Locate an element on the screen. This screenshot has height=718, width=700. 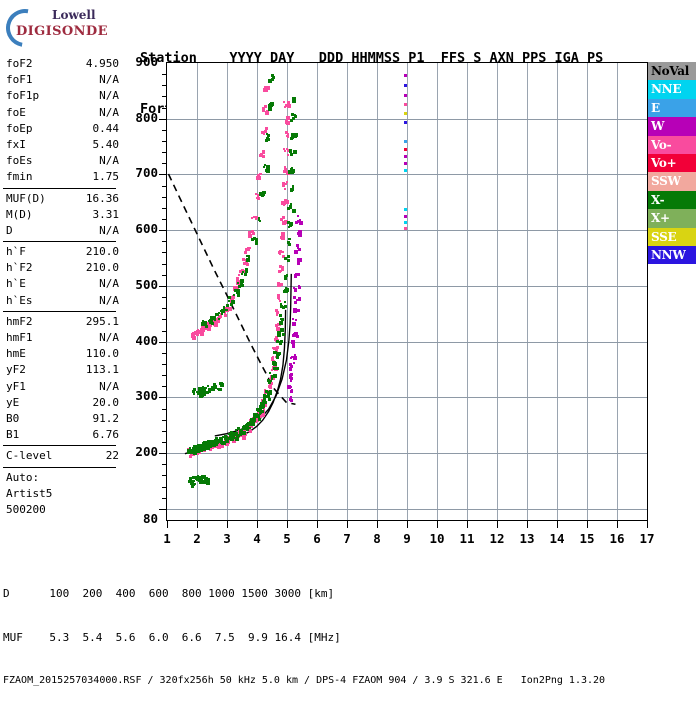
legend-item-x: X+ is located at coordinates (672, 218).